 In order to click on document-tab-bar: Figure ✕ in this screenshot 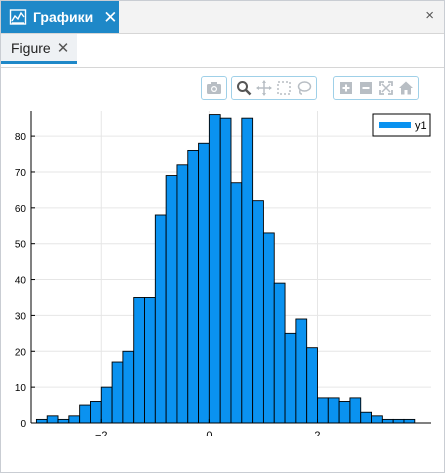, I will do `click(222, 51)`.